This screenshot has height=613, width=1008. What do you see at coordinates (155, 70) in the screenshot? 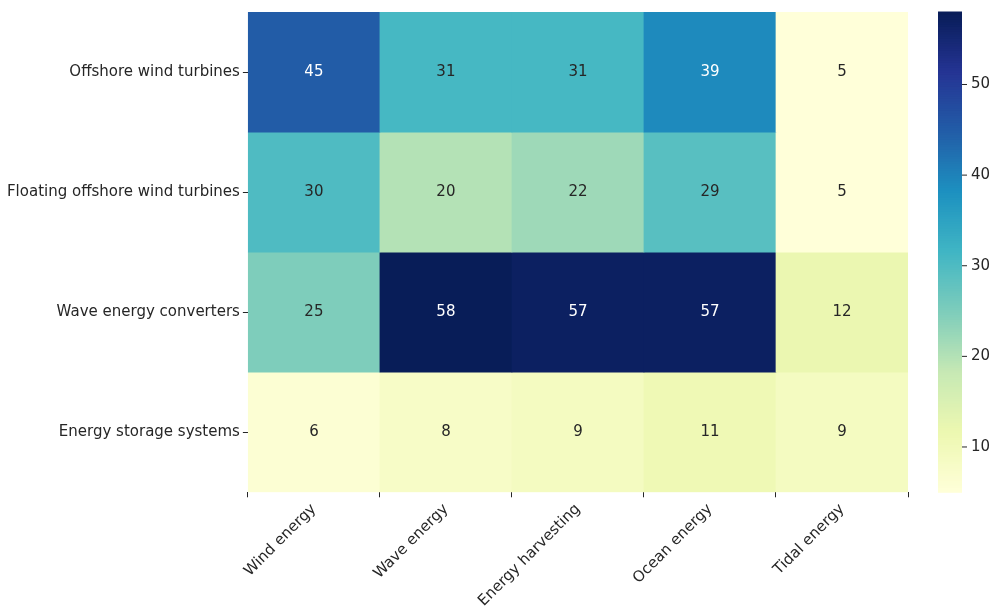
I see `y-tick-label: Offshore wind turbines` at bounding box center [155, 70].